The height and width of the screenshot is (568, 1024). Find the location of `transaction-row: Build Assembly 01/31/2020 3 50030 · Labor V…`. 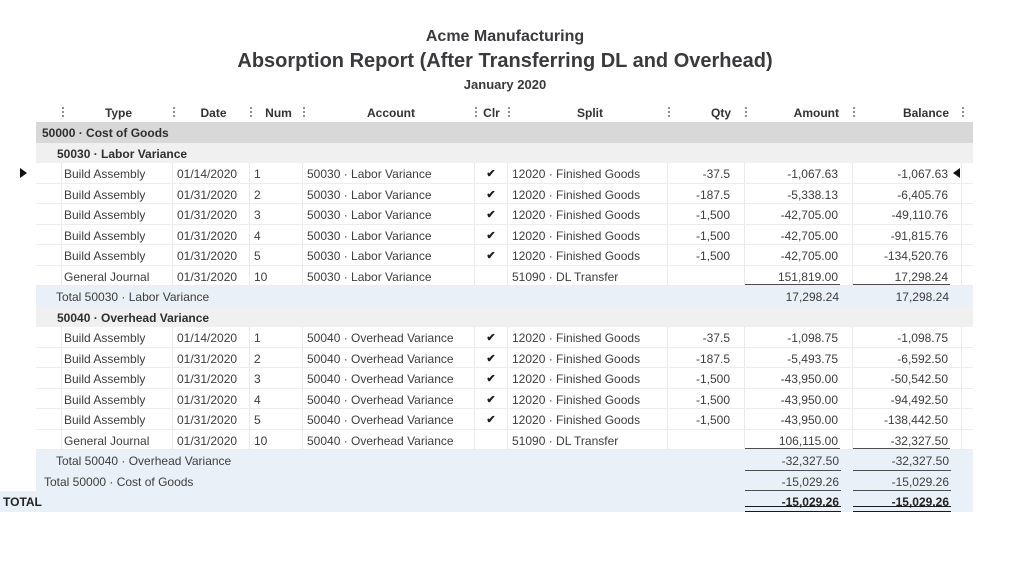

transaction-row: Build Assembly 01/31/2020 3 50030 · Labor V… is located at coordinates (504, 214).